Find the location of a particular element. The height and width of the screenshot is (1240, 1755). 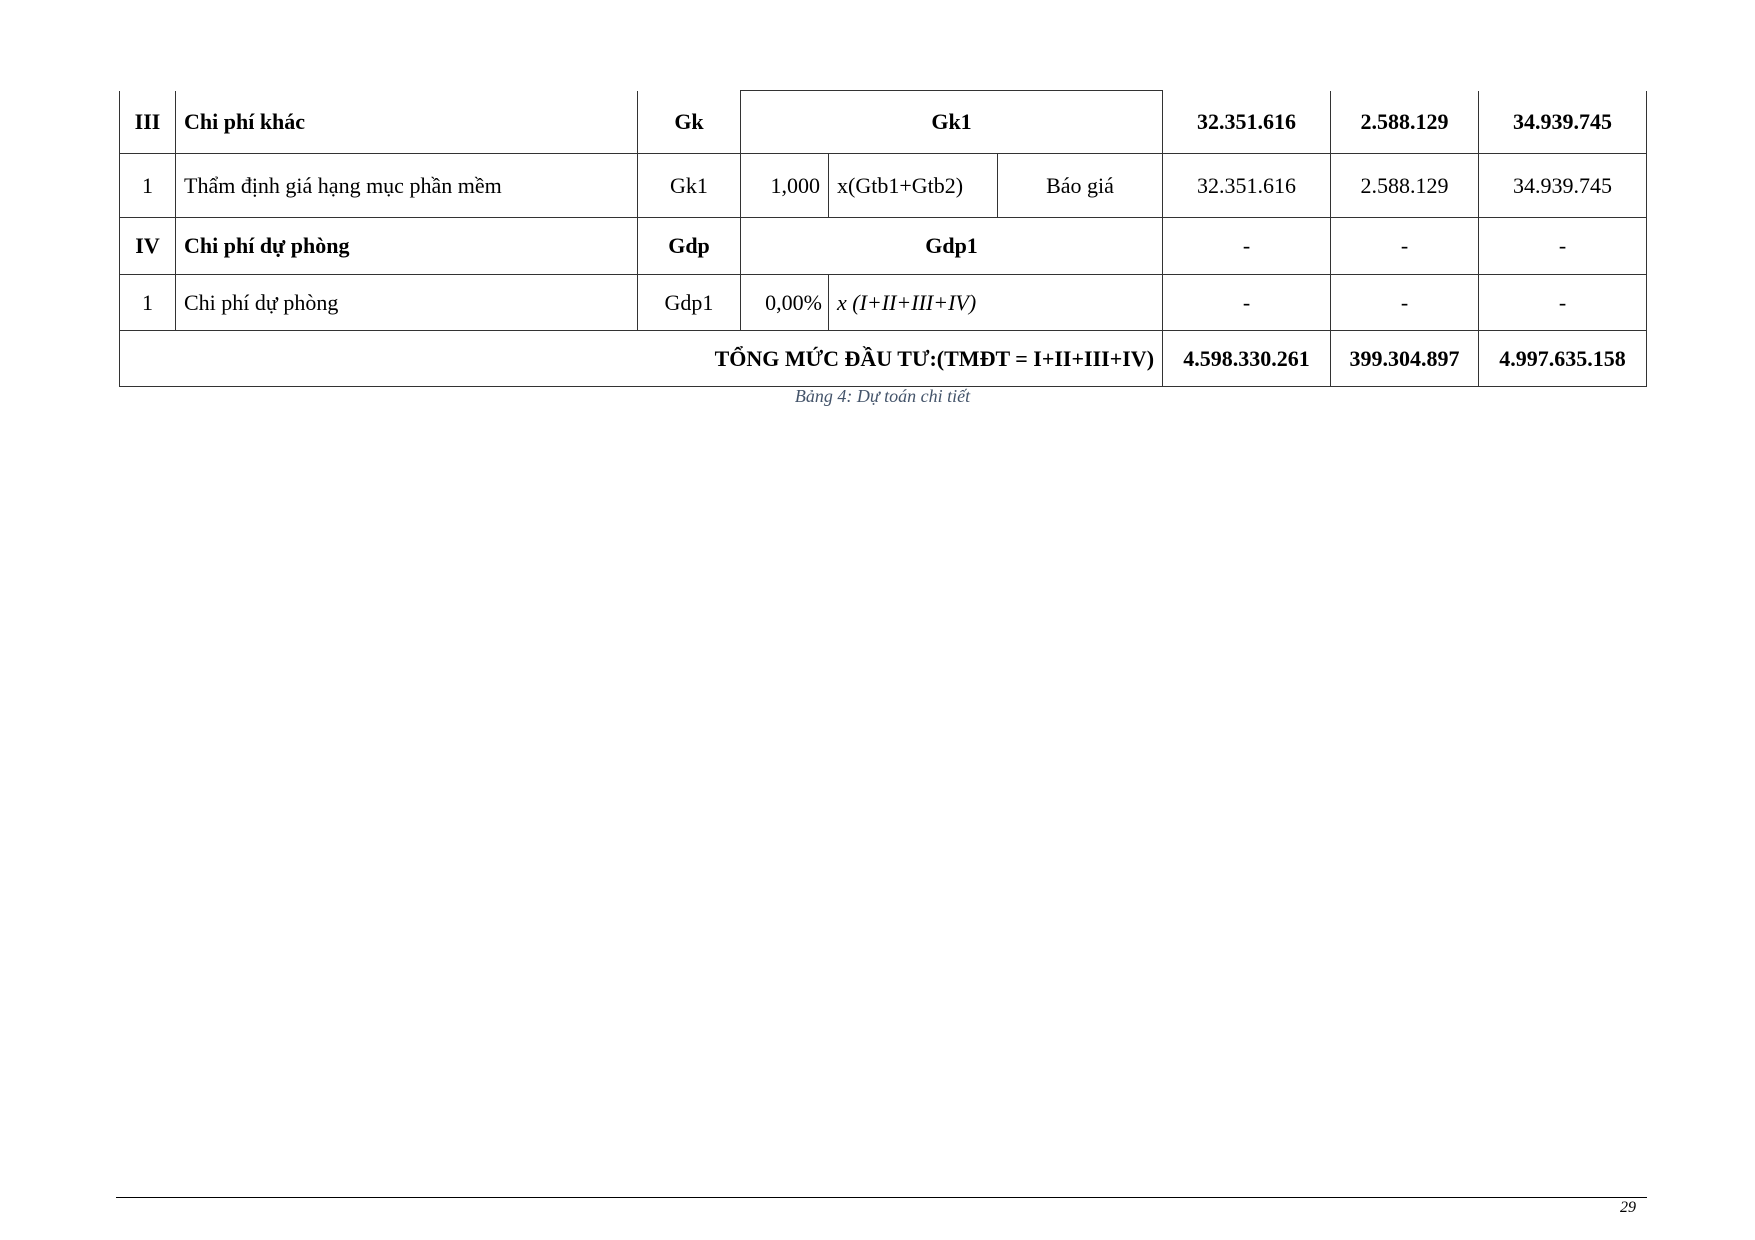

expr-cell: x(Gtb1+Gtb2) is located at coordinates (913, 185).